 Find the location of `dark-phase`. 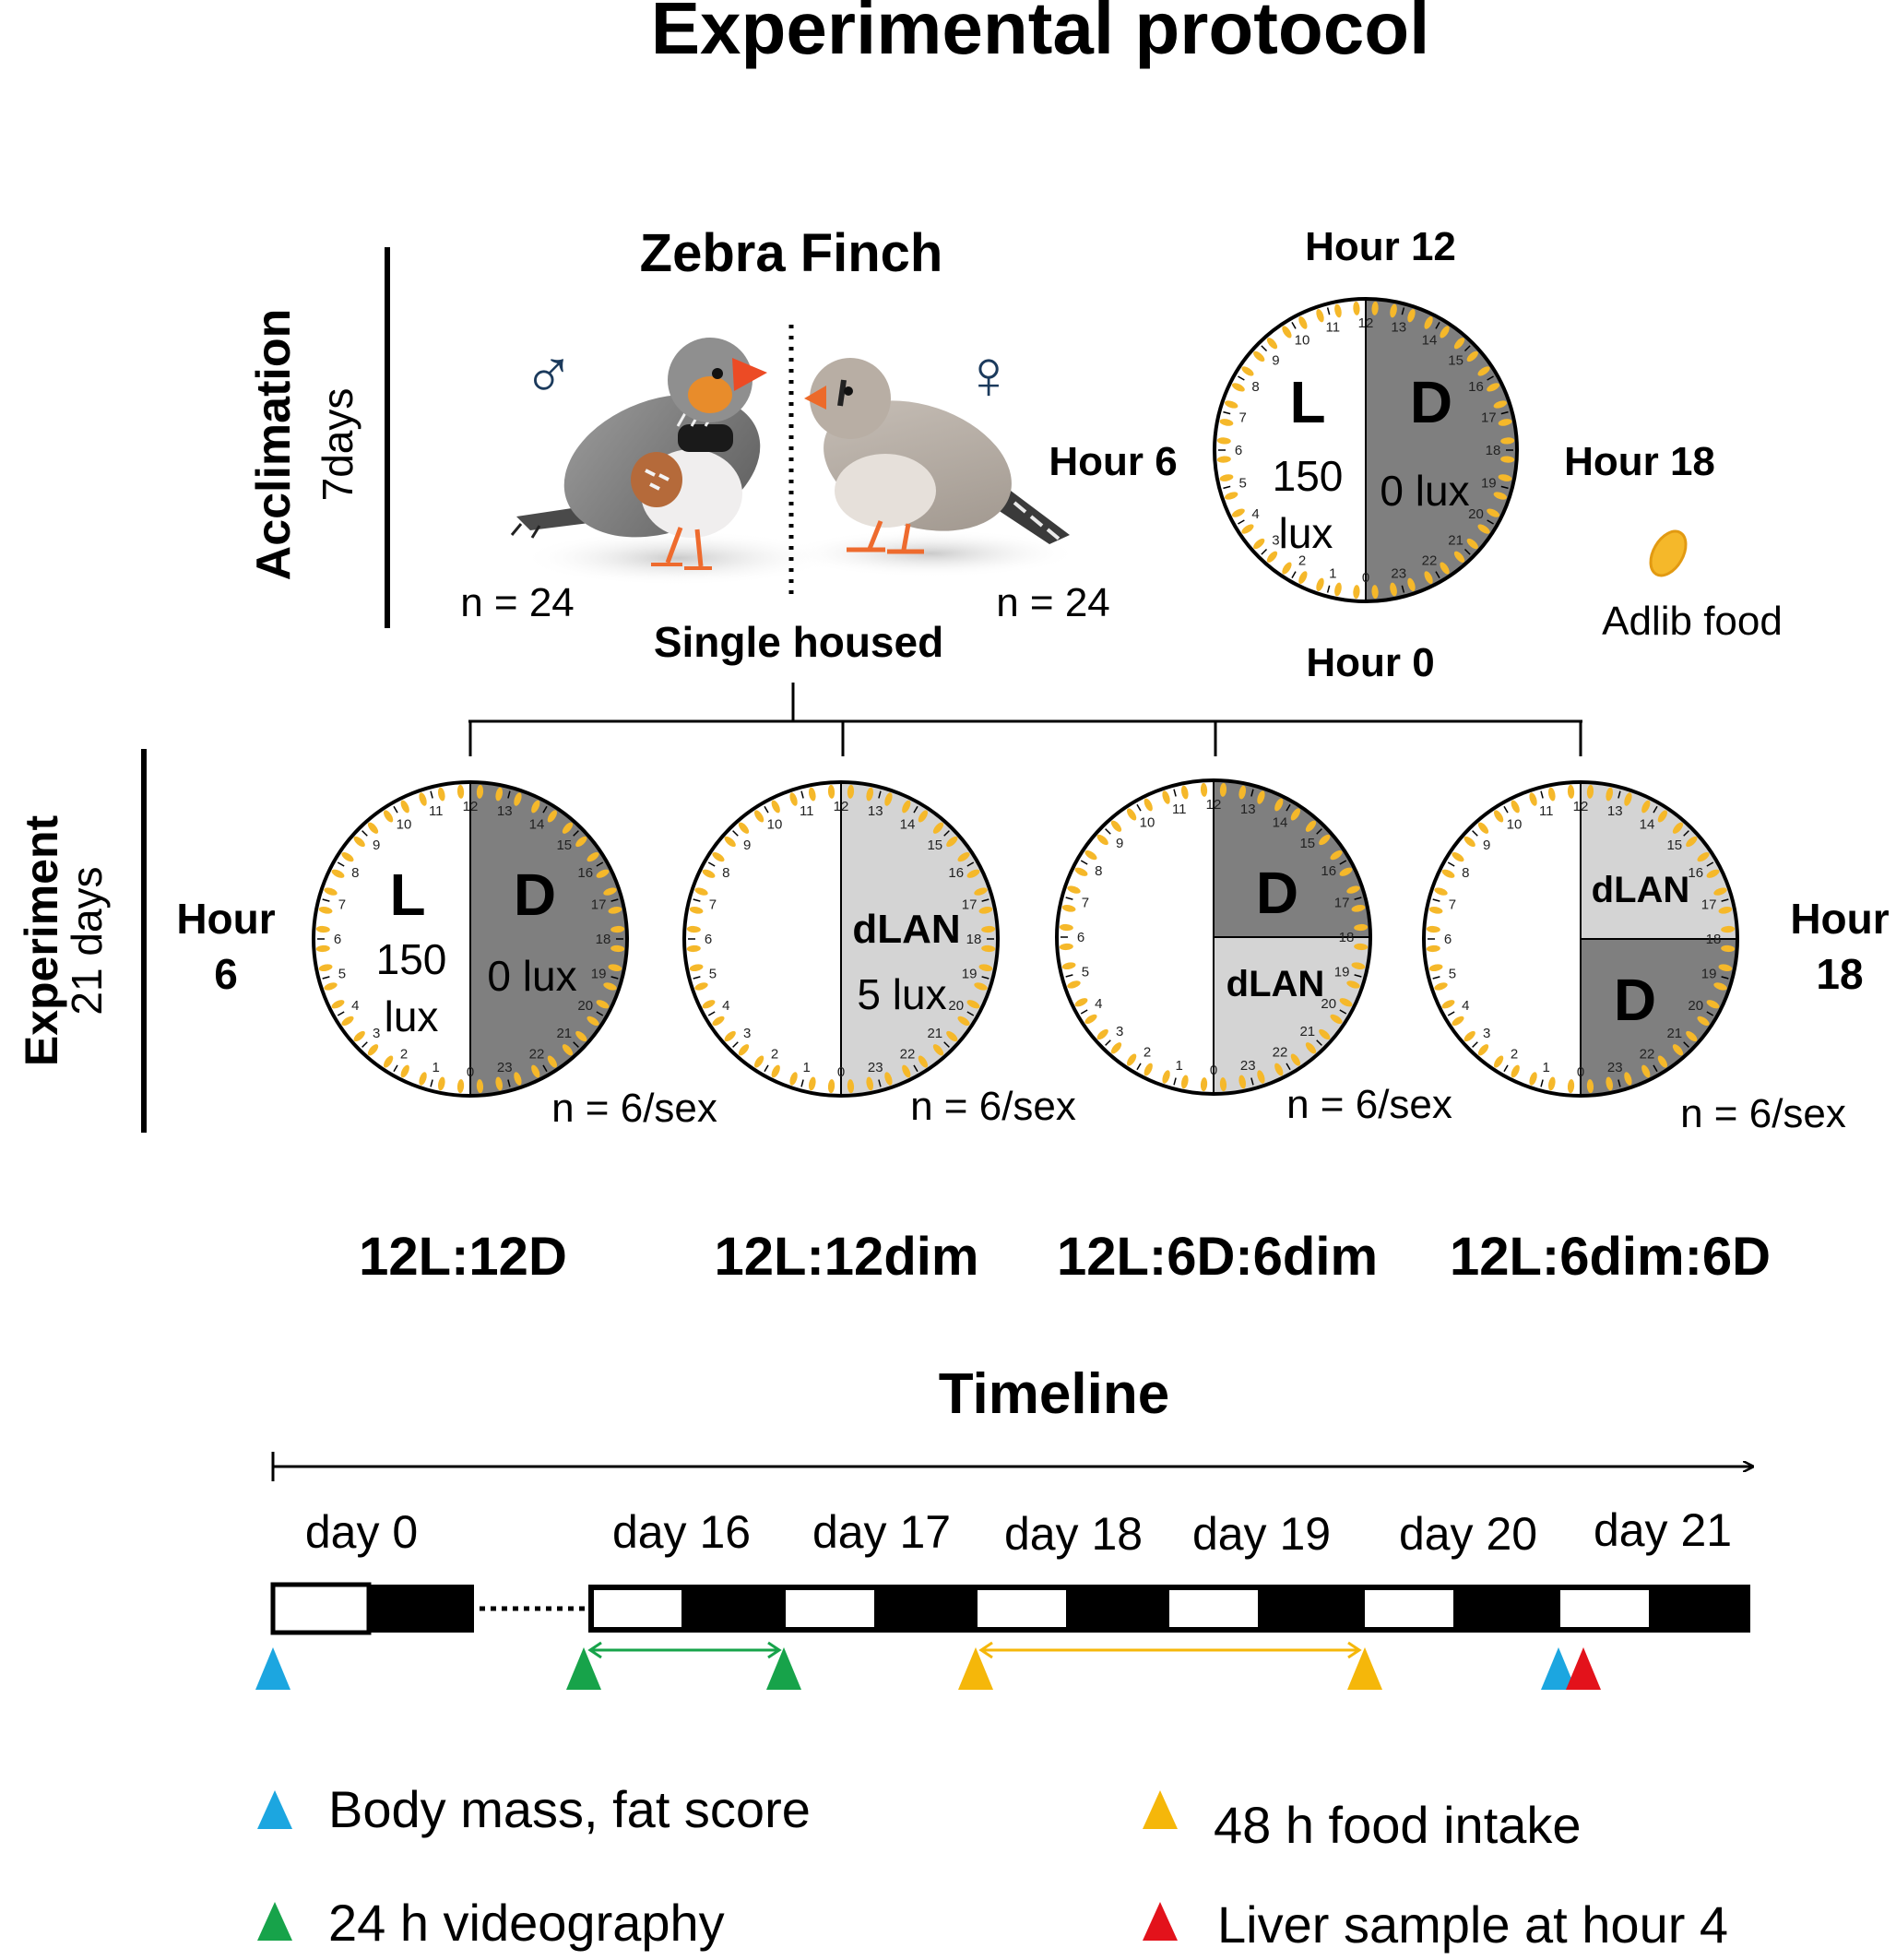

dark-phase is located at coordinates (1659, 1017).